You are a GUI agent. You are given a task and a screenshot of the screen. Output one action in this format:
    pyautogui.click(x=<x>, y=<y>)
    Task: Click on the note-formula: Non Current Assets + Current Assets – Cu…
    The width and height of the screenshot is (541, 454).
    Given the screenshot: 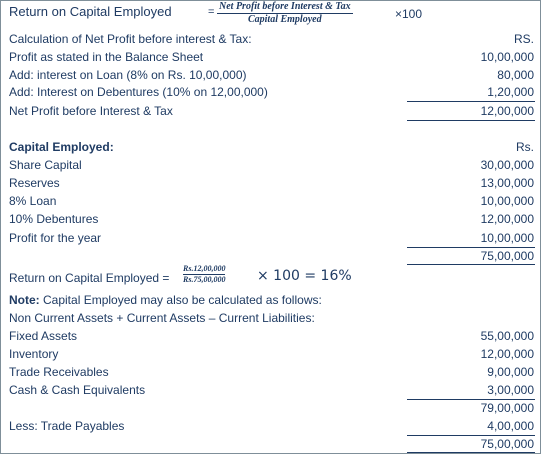 What is the action you would take?
    pyautogui.click(x=162, y=318)
    